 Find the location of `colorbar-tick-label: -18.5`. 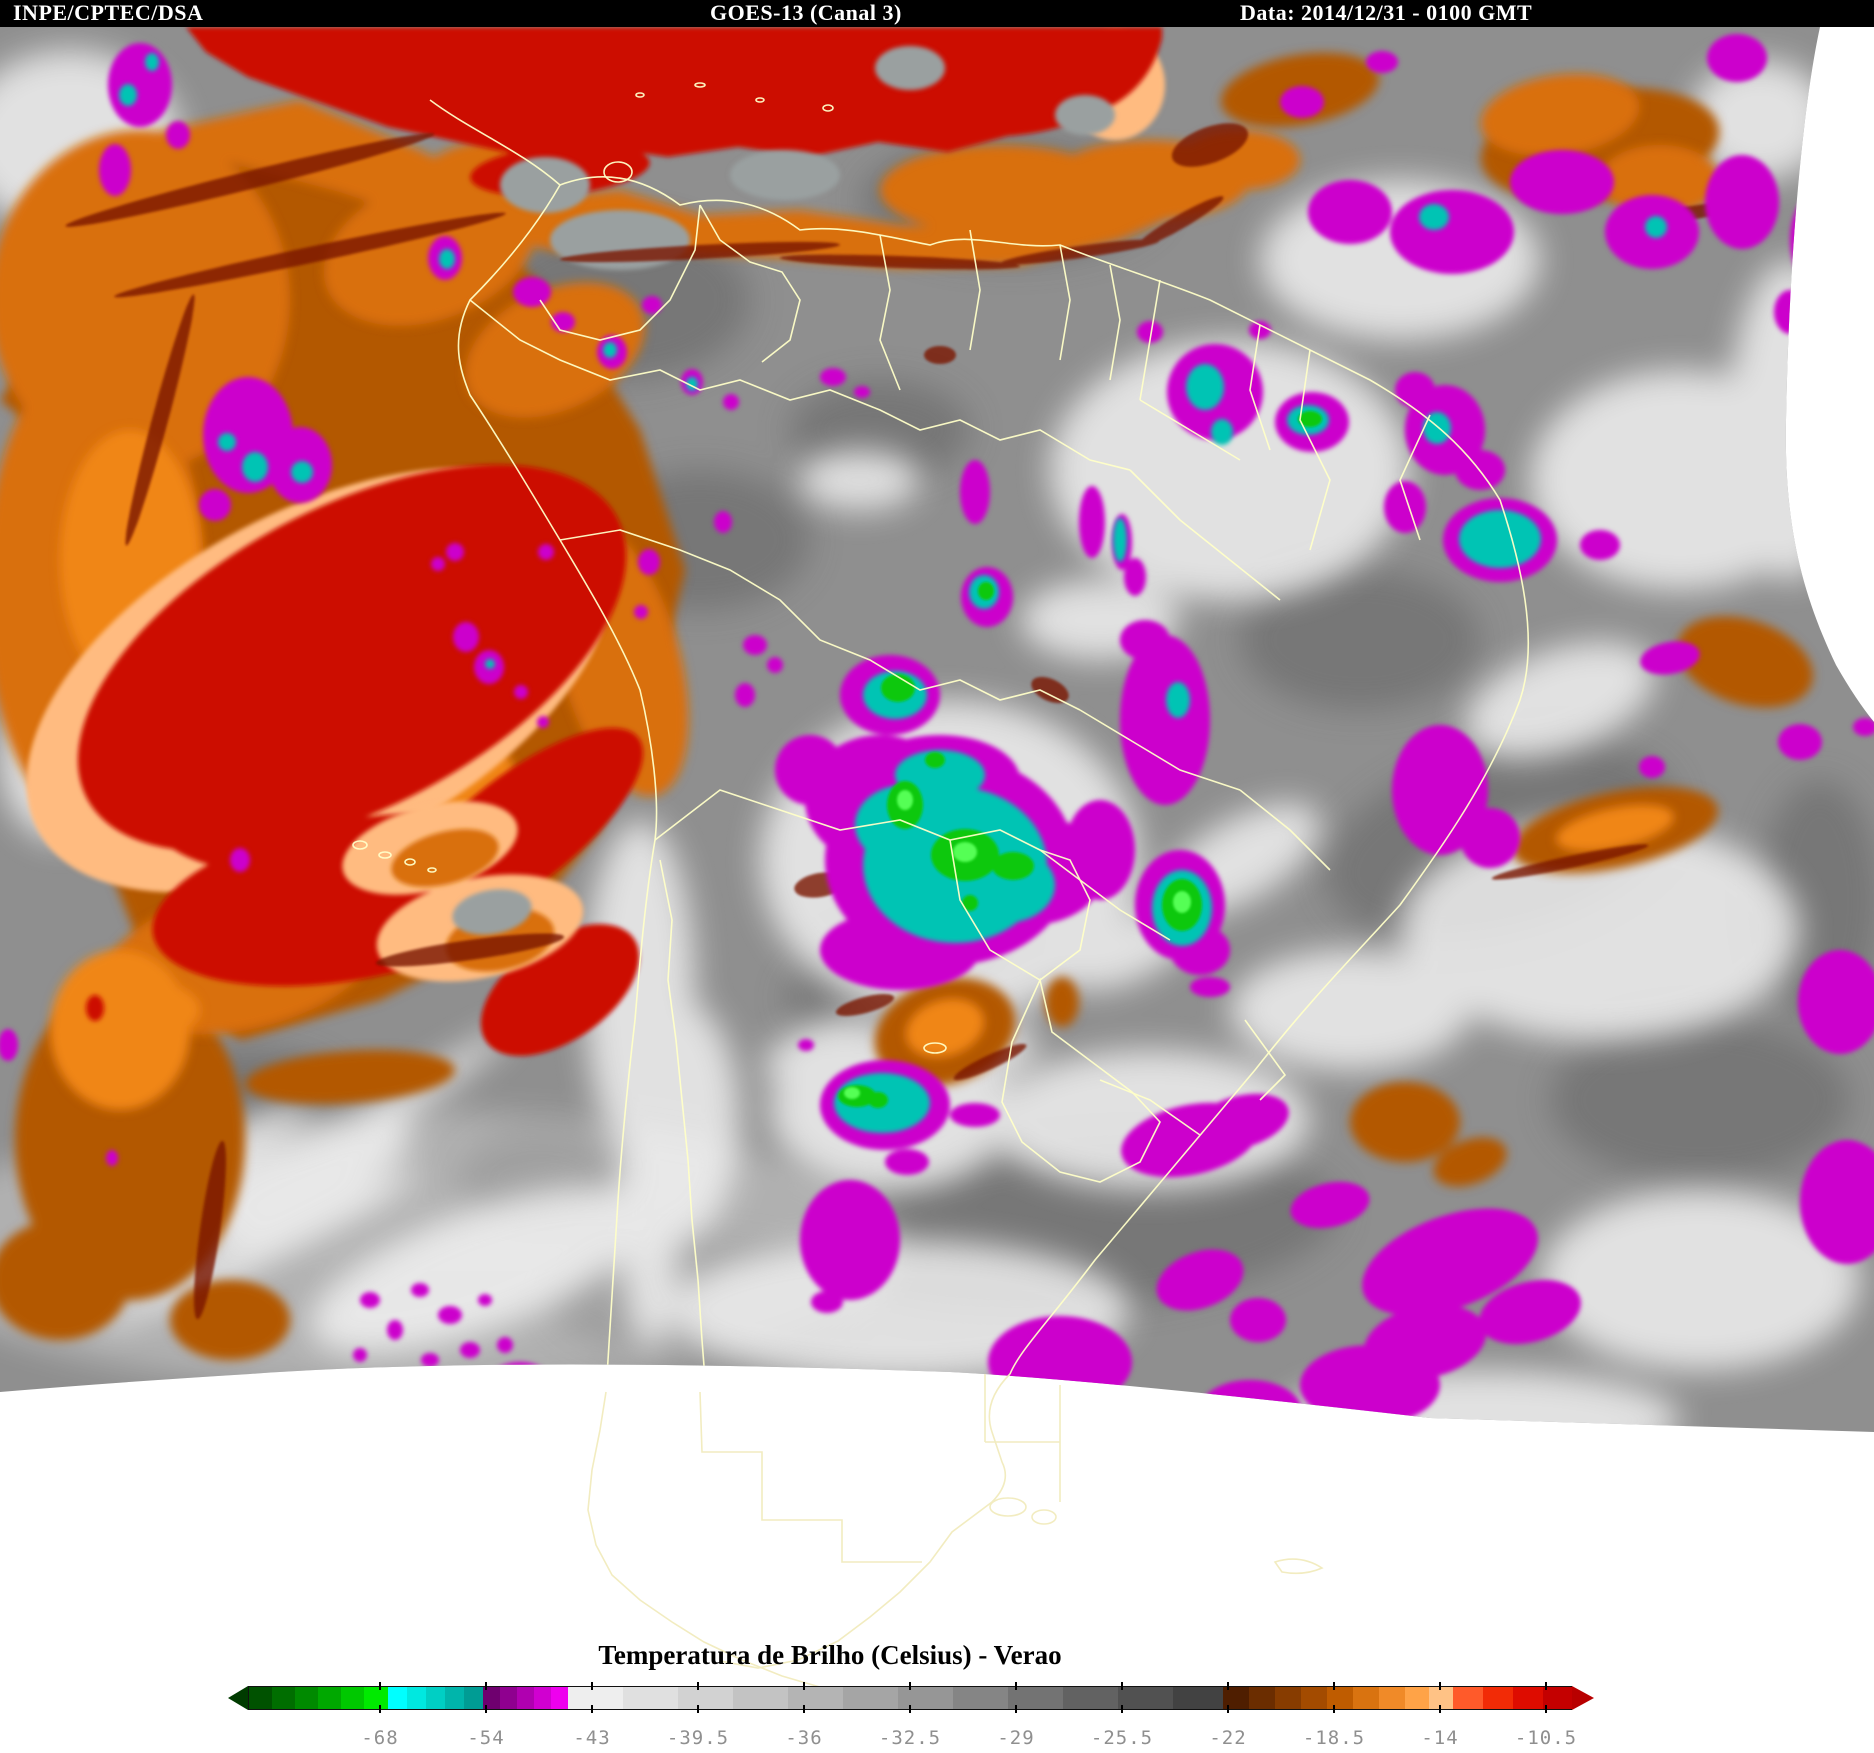

colorbar-tick-label: -18.5 is located at coordinates (1334, 1738).